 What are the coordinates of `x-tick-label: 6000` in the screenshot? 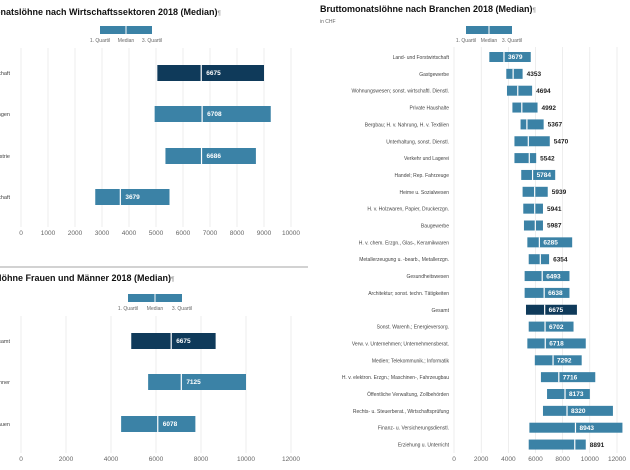 It's located at (183, 233).